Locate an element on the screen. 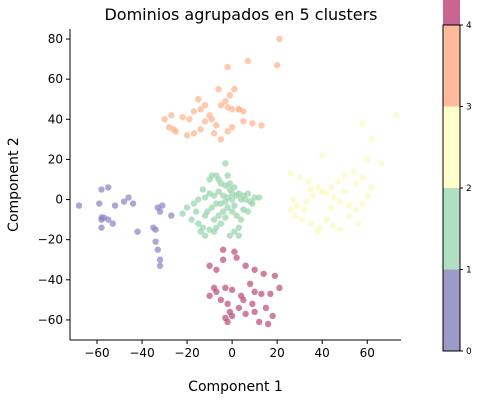 The image size is (479, 402). x-tick-label: 40 is located at coordinates (322, 353).